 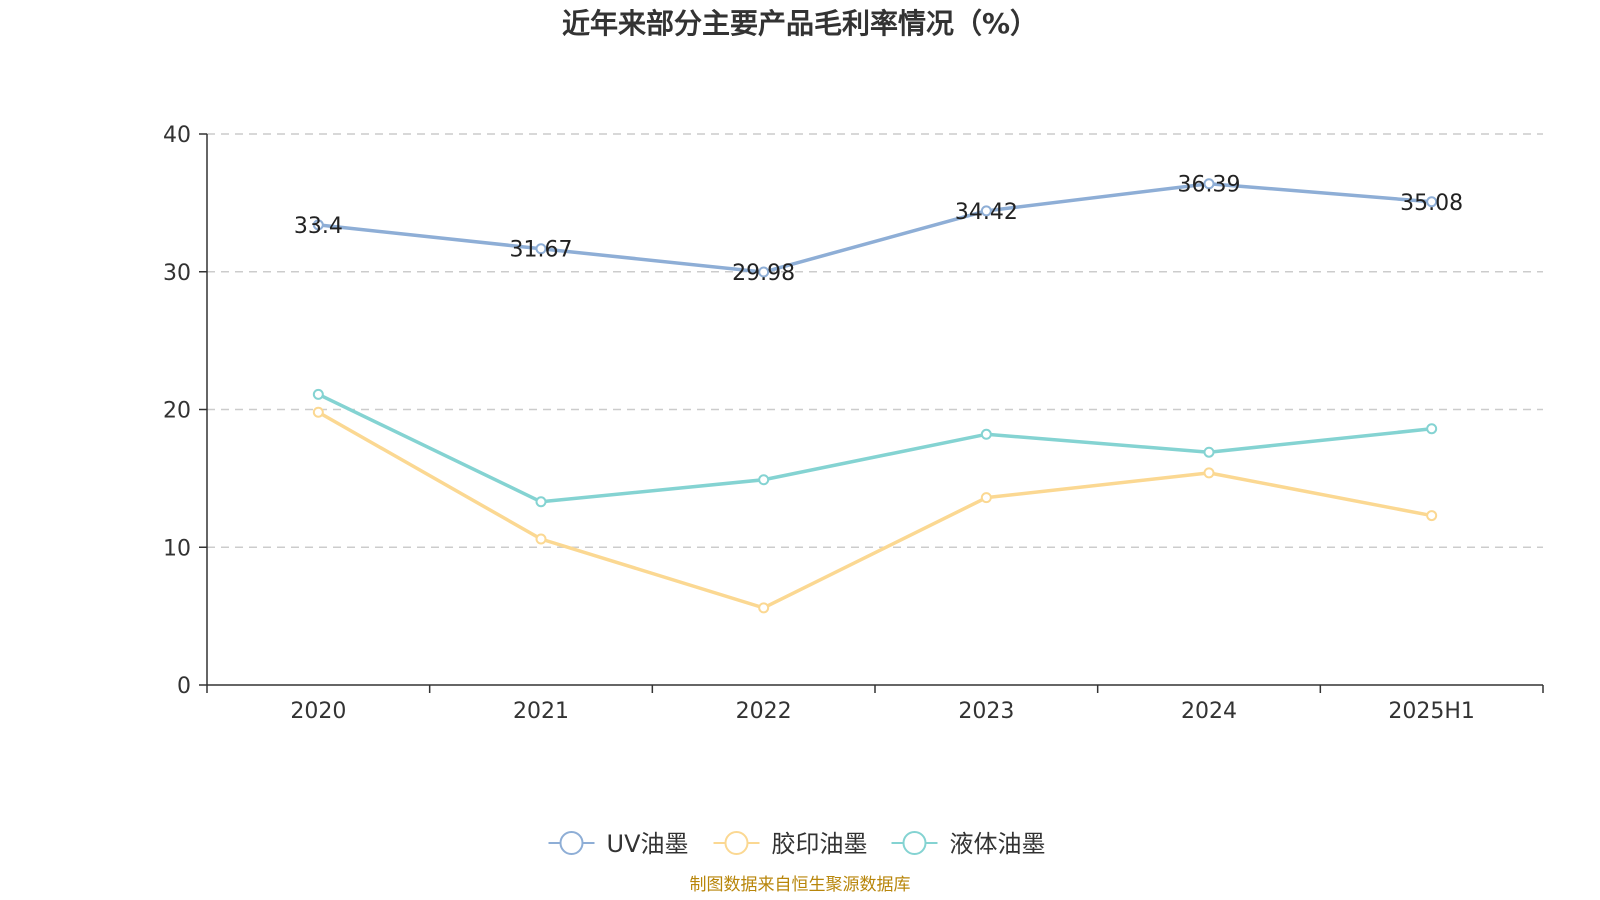 I want to click on legend: UV油墨 胶印油墨 液体油墨, so click(x=797, y=844).